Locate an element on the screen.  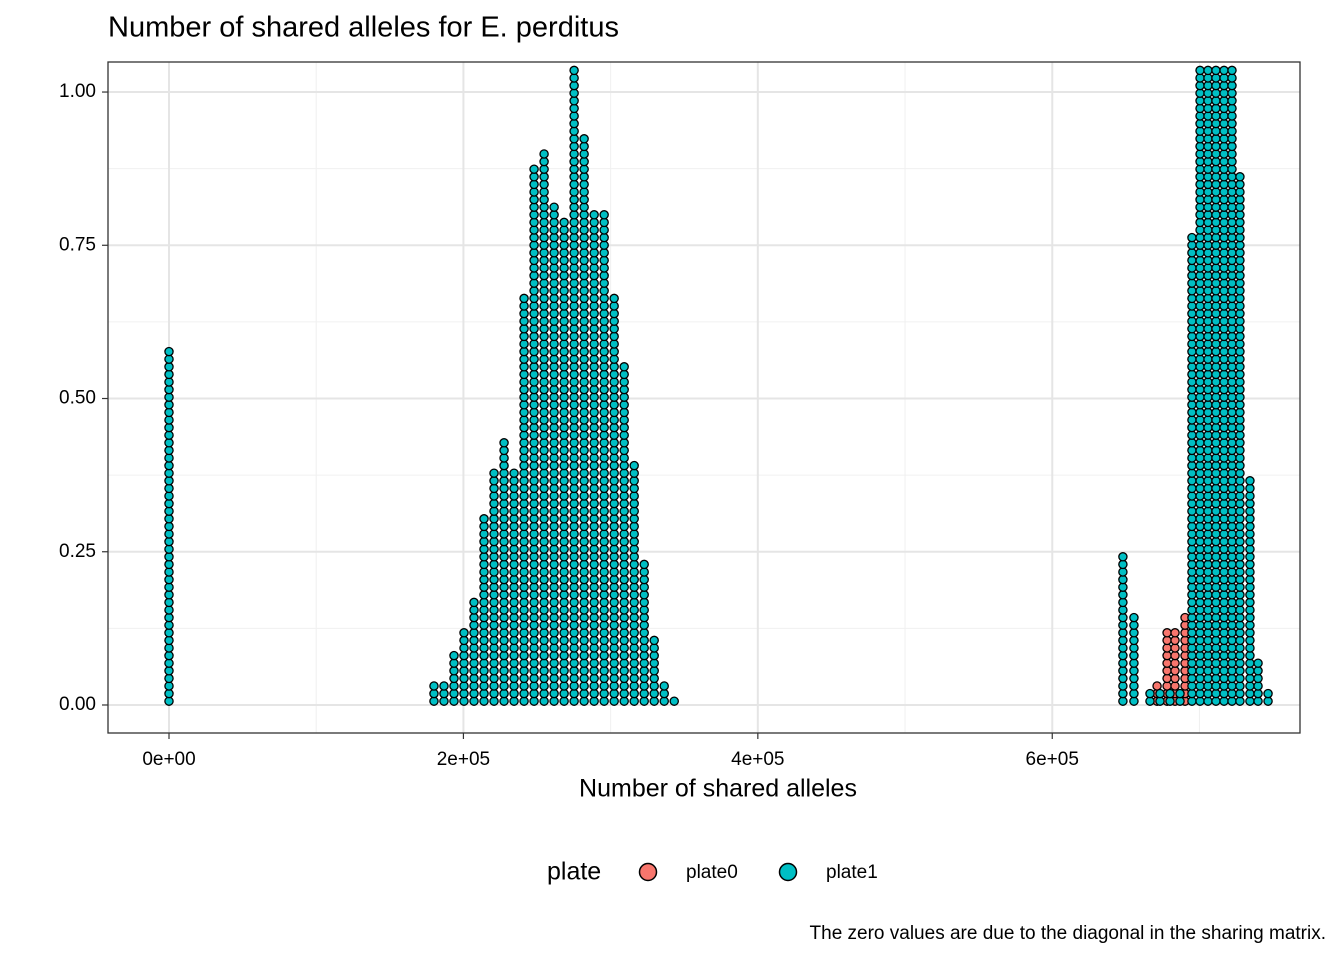
y-tick-label: 0.75 is located at coordinates (77, 244).